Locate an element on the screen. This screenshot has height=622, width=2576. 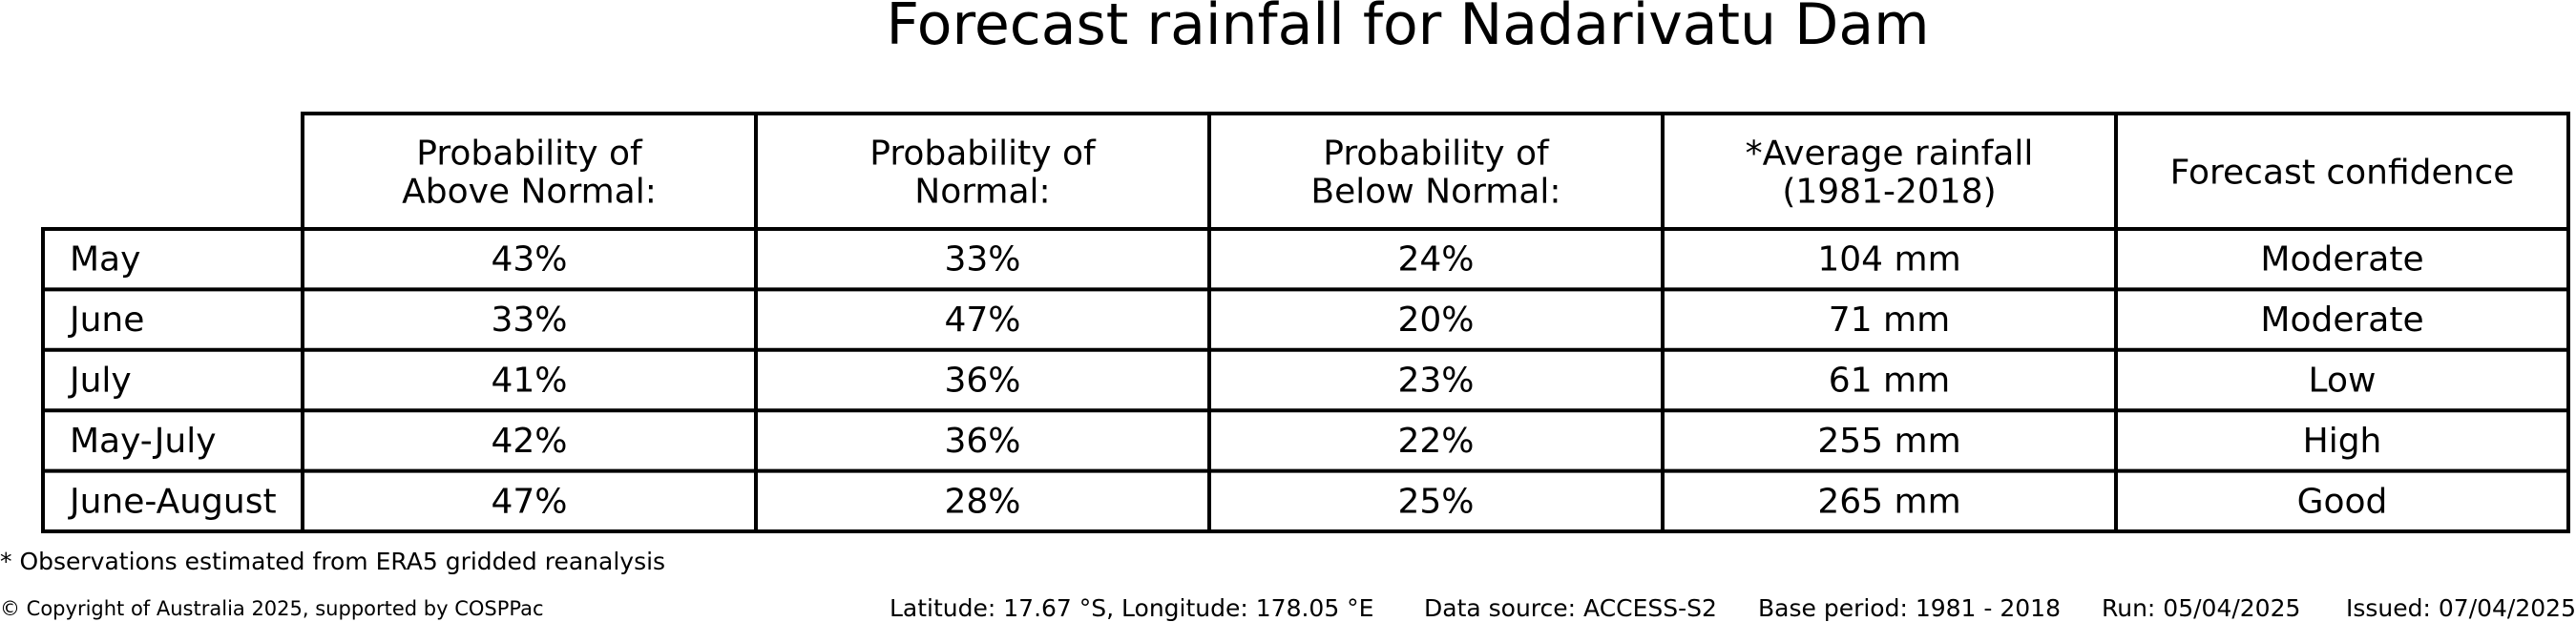
table-cell: 41% is located at coordinates (529, 381).